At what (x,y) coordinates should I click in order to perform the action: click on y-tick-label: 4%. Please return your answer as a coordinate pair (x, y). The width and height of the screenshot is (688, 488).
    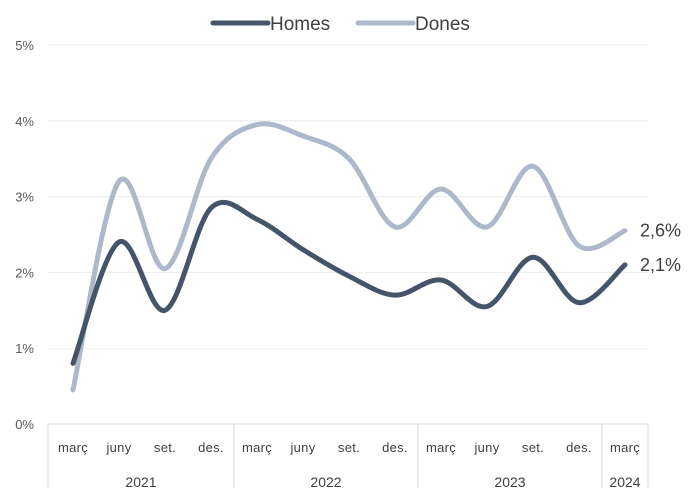
    Looking at the image, I should click on (24, 121).